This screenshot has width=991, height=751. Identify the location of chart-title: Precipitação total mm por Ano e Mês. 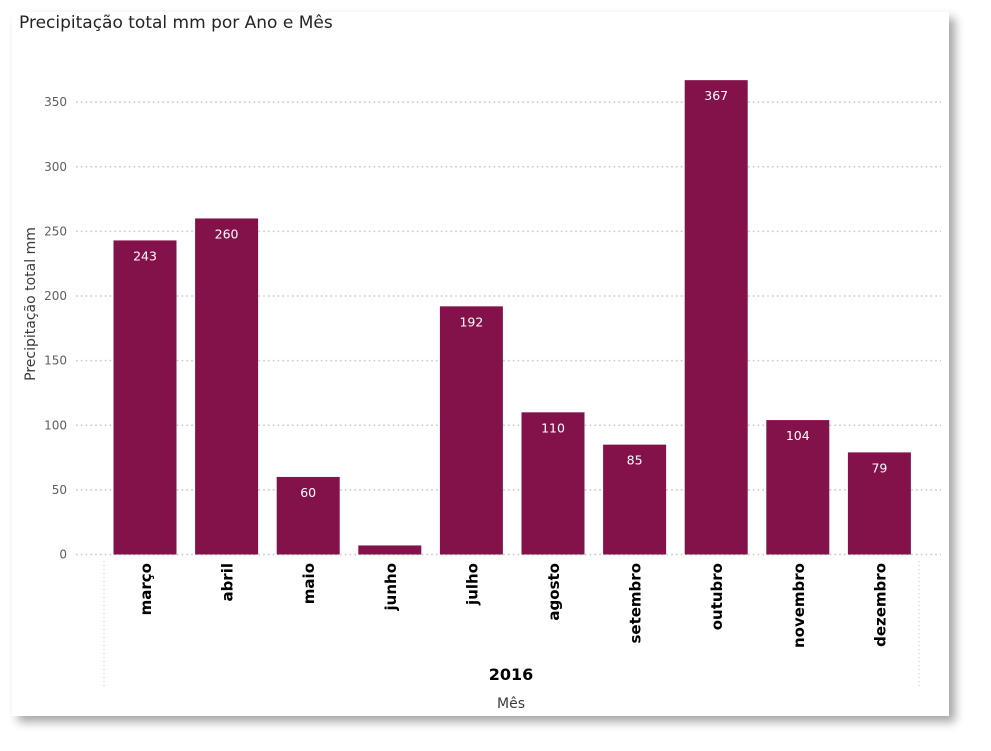
(176, 23).